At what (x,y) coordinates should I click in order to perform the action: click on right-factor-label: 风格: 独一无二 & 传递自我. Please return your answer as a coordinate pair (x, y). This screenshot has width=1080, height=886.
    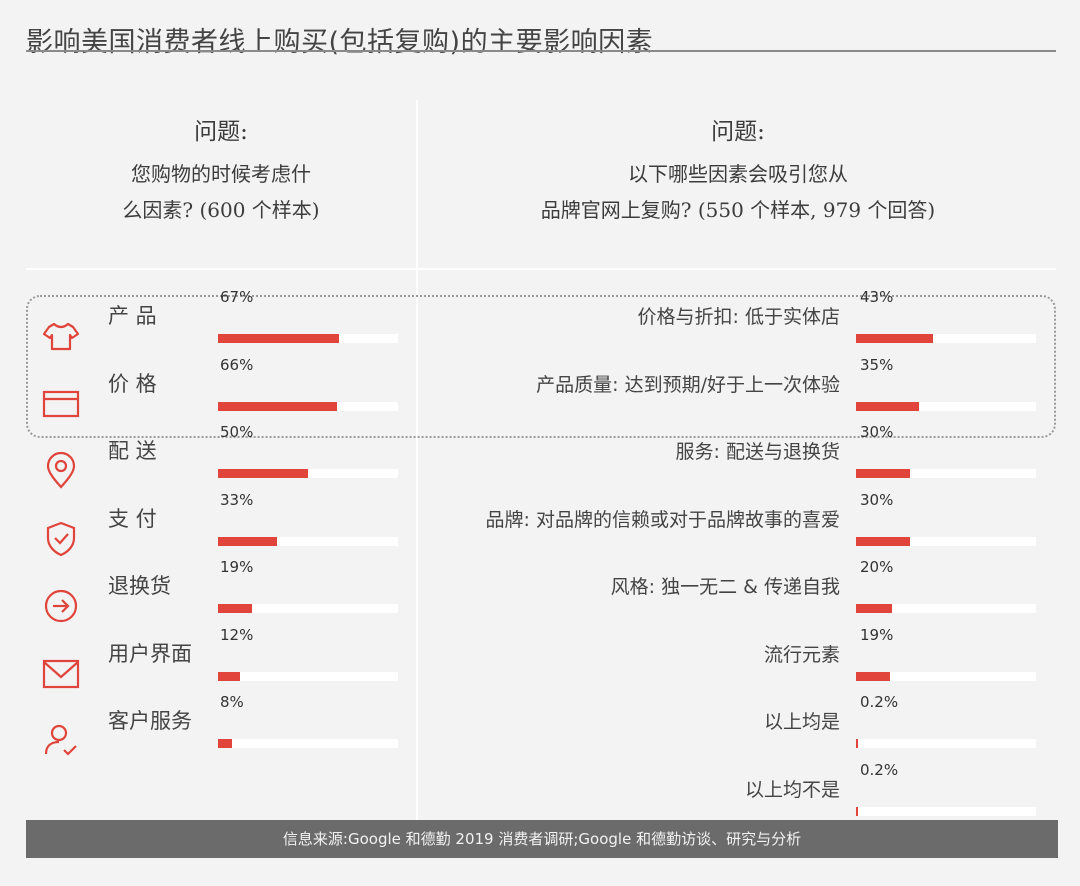
    Looking at the image, I should click on (725, 587).